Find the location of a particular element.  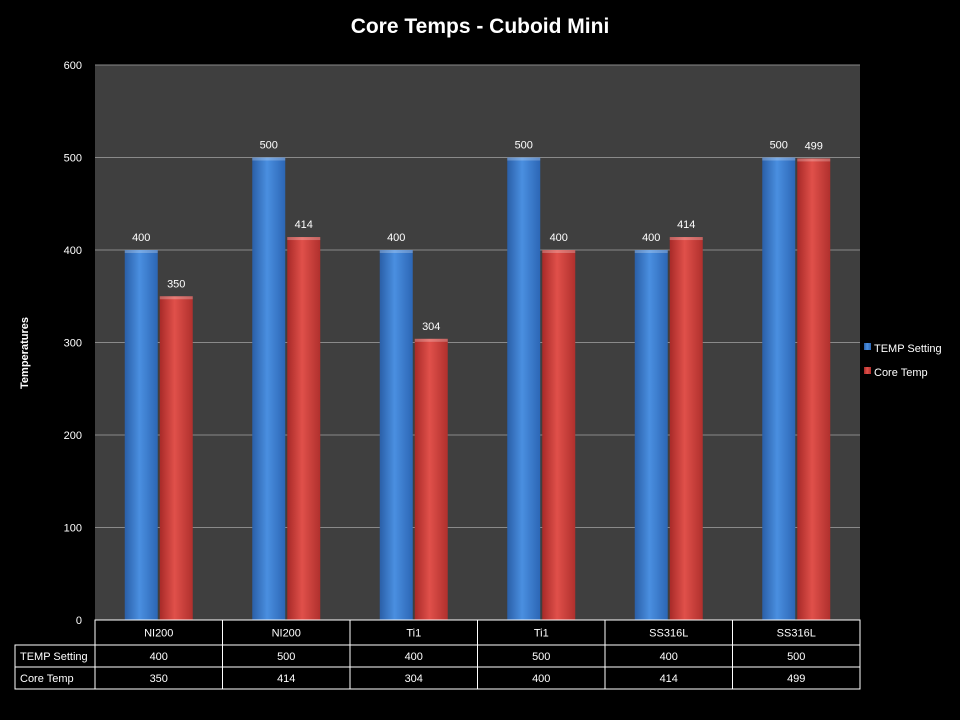

table-row-header: TEMP Setting is located at coordinates (54, 657).